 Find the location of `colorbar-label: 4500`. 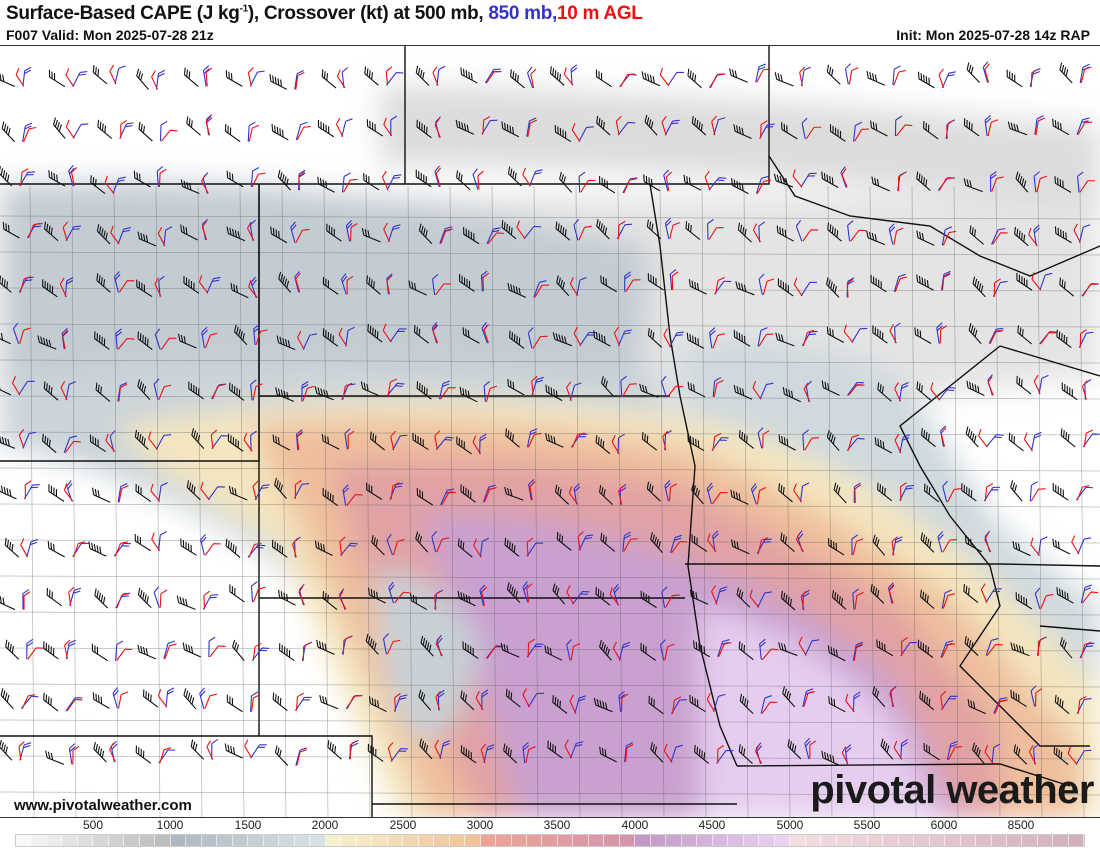

colorbar-label: 4500 is located at coordinates (712, 825).